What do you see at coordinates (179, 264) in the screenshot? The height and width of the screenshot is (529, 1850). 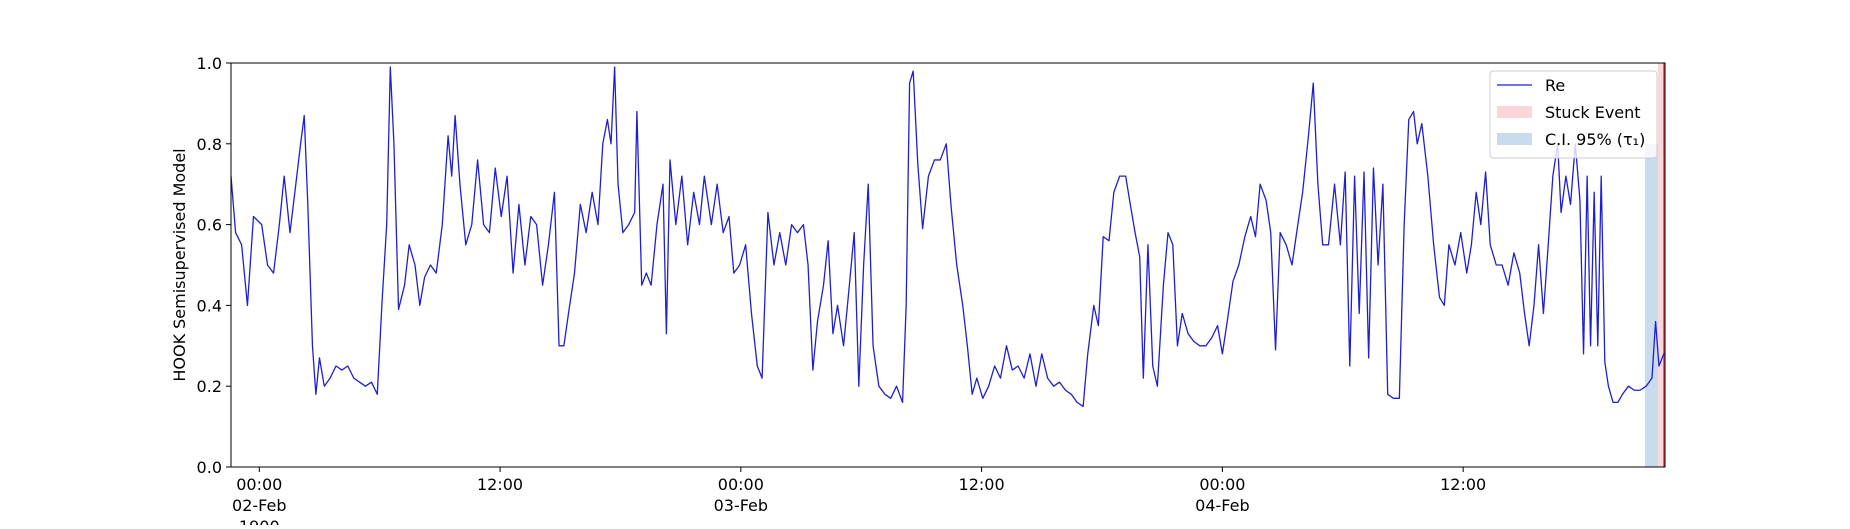 I see `y-axis-label: HOOK Semisupervised Model` at bounding box center [179, 264].